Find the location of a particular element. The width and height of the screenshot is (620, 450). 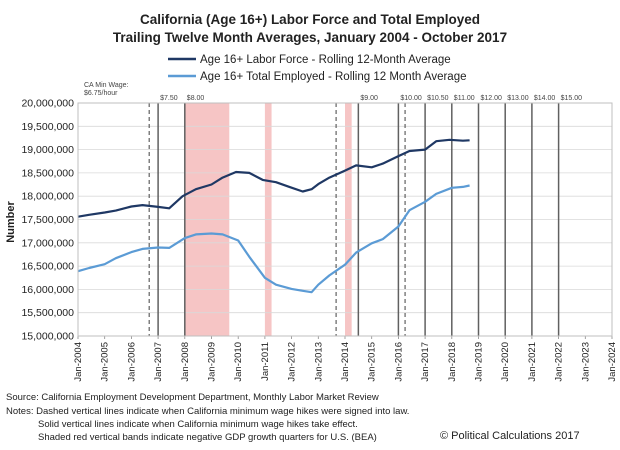

wage-annotation-line1: CA Min Wage: is located at coordinates (106, 85).